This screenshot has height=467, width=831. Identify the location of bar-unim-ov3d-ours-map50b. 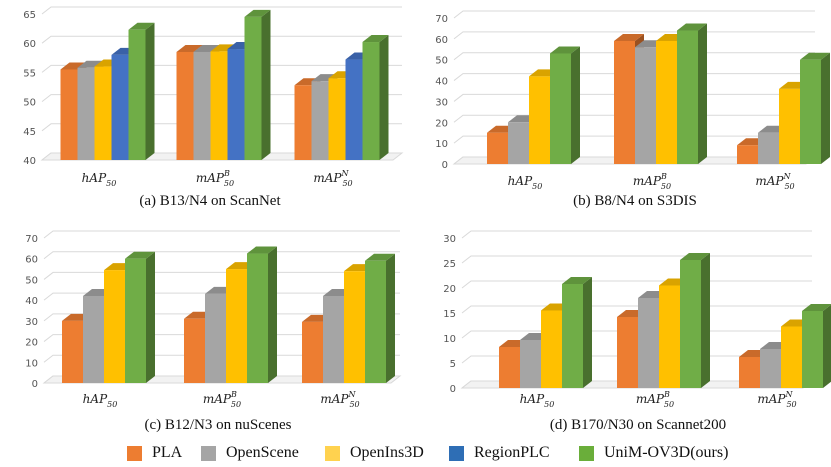
(257, 85).